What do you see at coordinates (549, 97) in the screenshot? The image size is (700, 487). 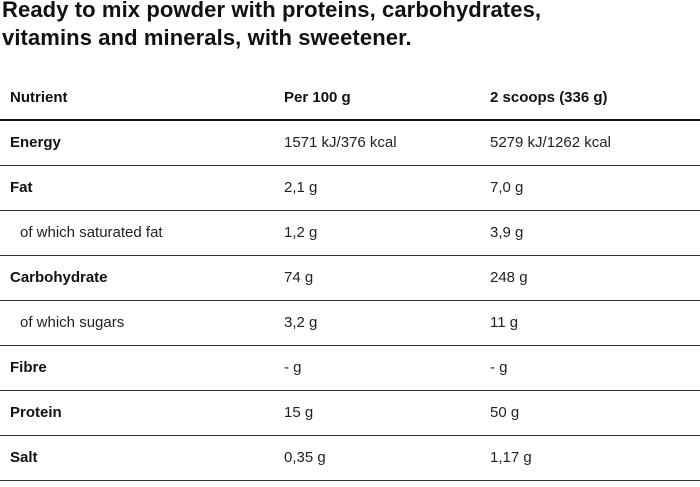 I see `header-per-serving: 2 scoops (336 g)` at bounding box center [549, 97].